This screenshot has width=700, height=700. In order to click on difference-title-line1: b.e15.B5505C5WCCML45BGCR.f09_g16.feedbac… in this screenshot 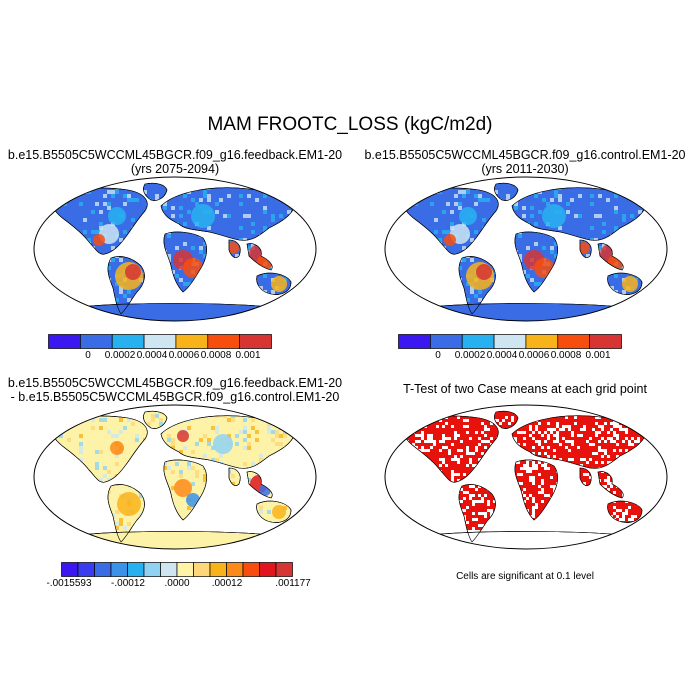, I will do `click(175, 383)`.